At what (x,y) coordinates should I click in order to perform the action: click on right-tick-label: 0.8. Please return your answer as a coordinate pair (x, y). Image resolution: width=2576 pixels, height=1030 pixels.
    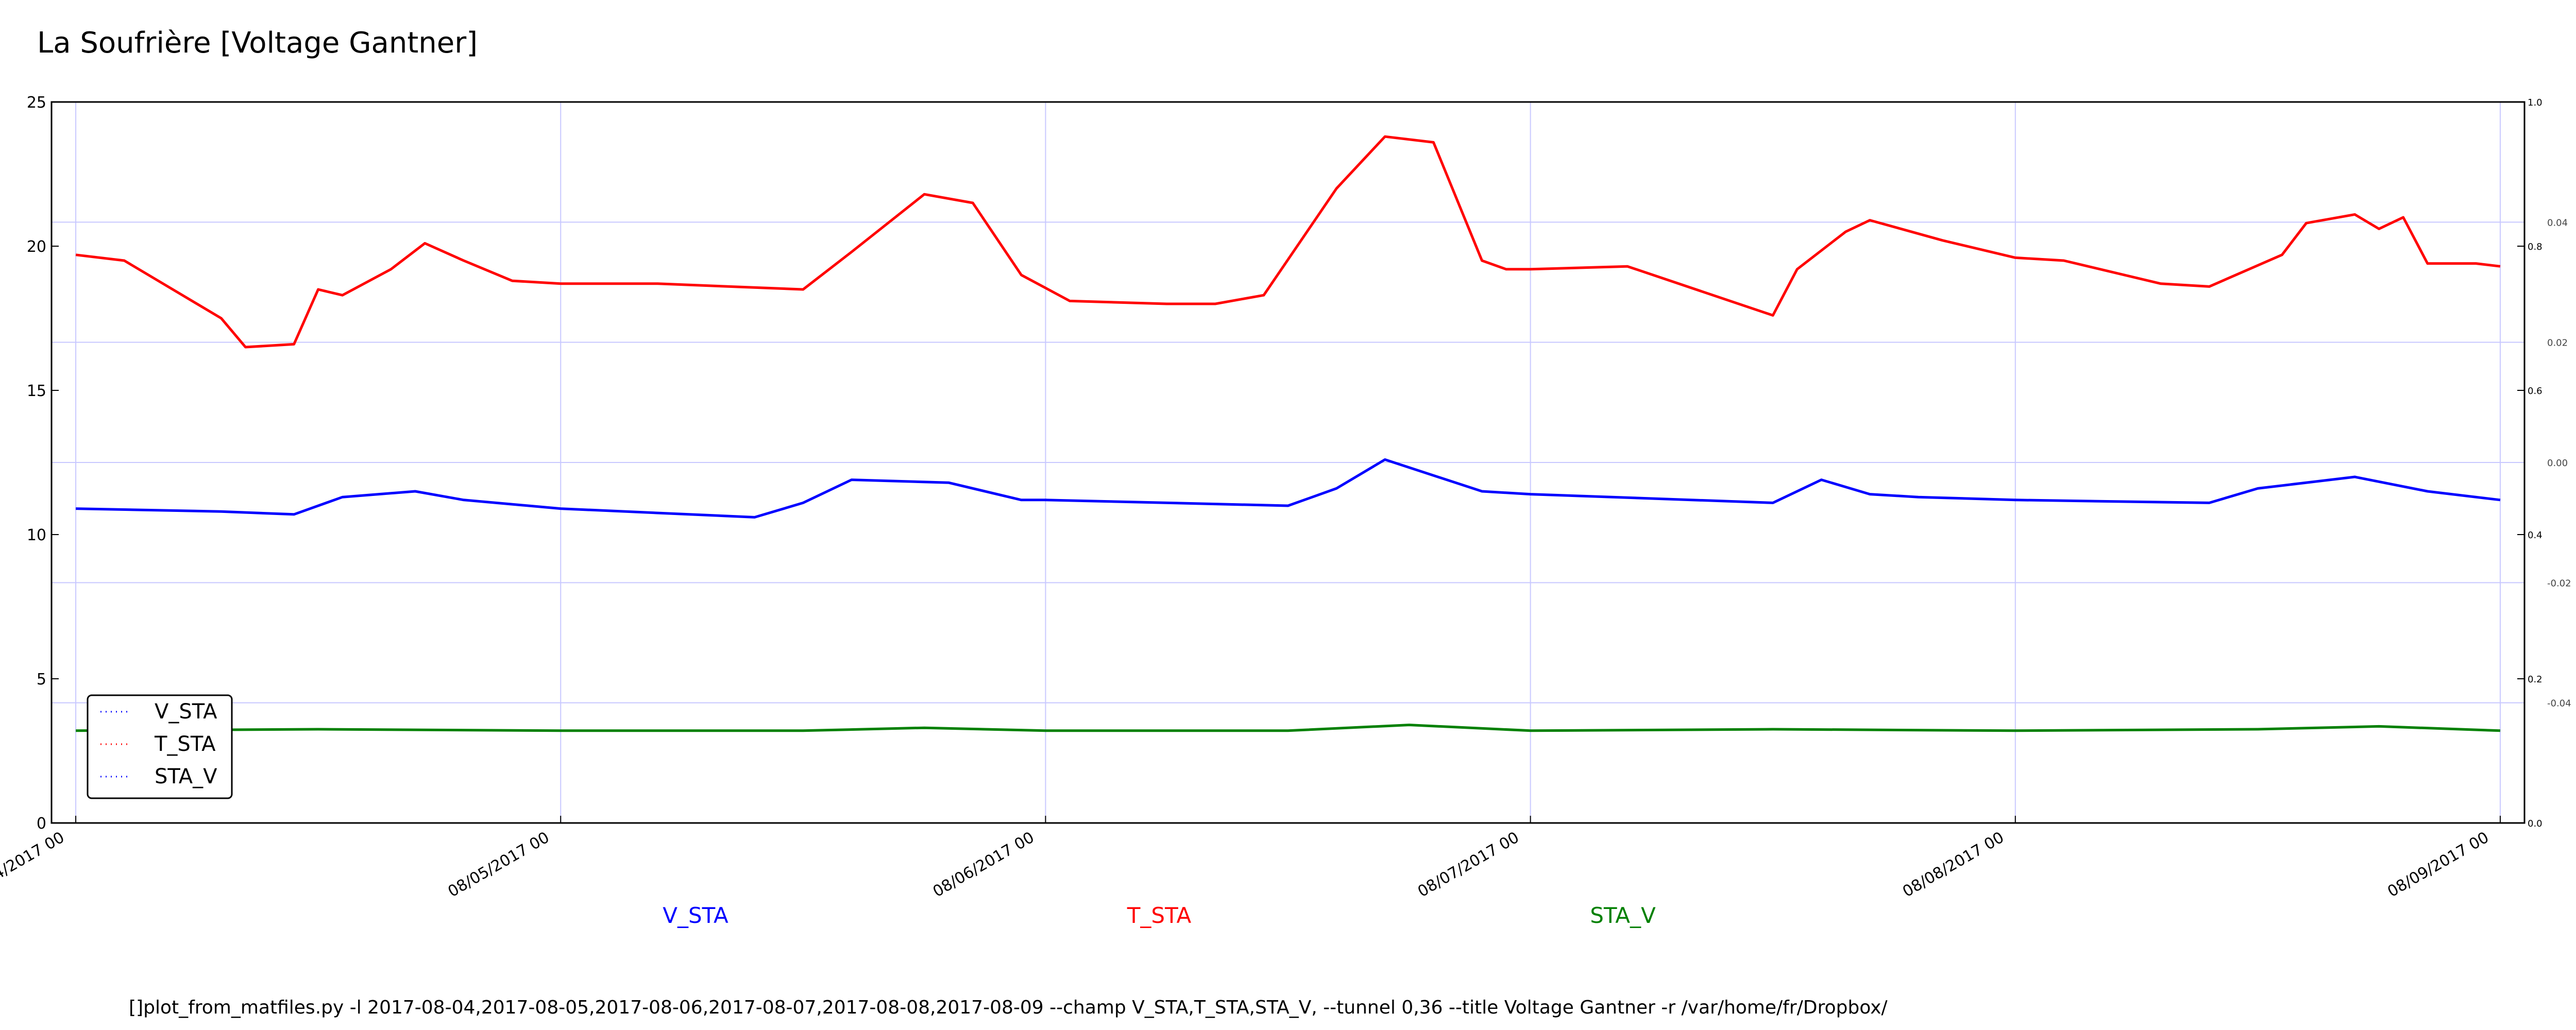
    Looking at the image, I should click on (2535, 247).